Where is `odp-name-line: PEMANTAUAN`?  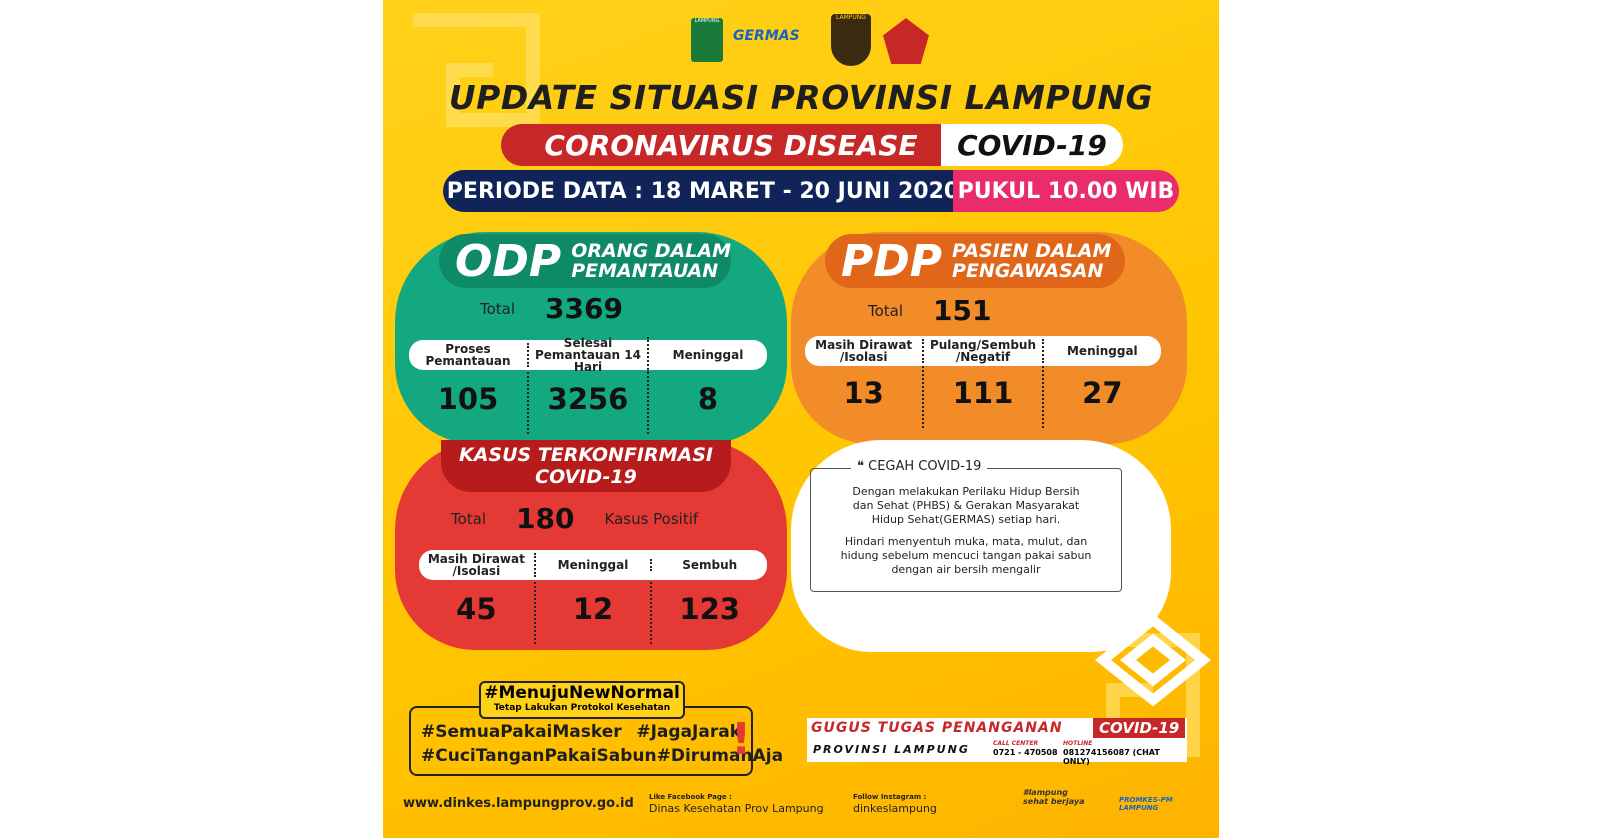 odp-name-line: PEMANTAUAN is located at coordinates (645, 271).